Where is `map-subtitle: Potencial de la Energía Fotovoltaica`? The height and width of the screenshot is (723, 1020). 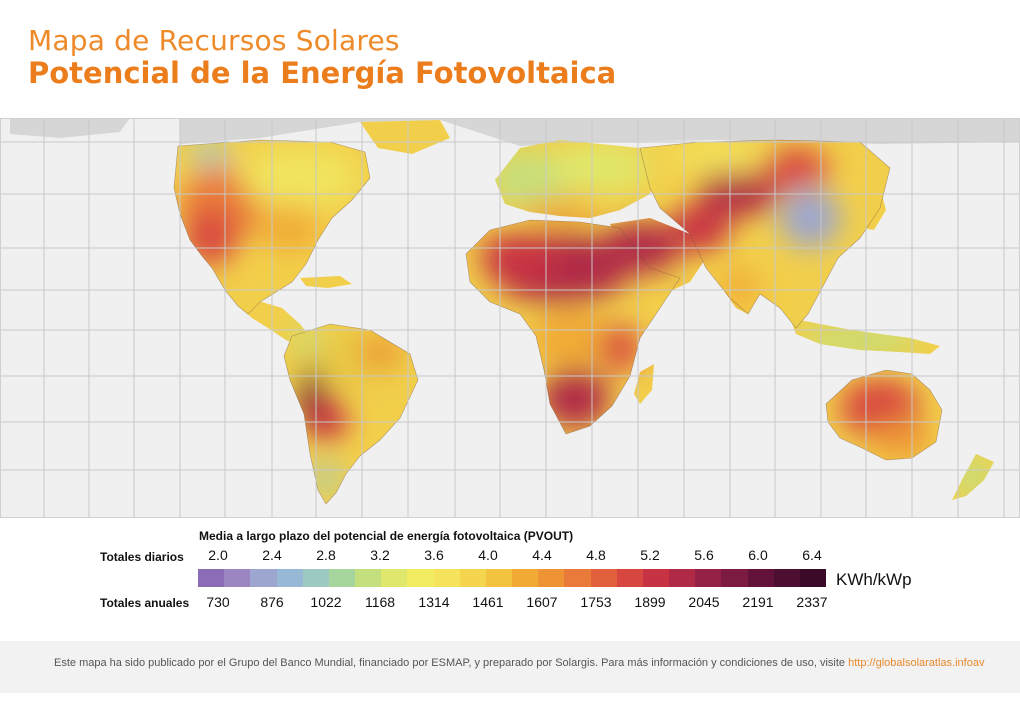
map-subtitle: Potencial de la Energía Fotovoltaica is located at coordinates (322, 73).